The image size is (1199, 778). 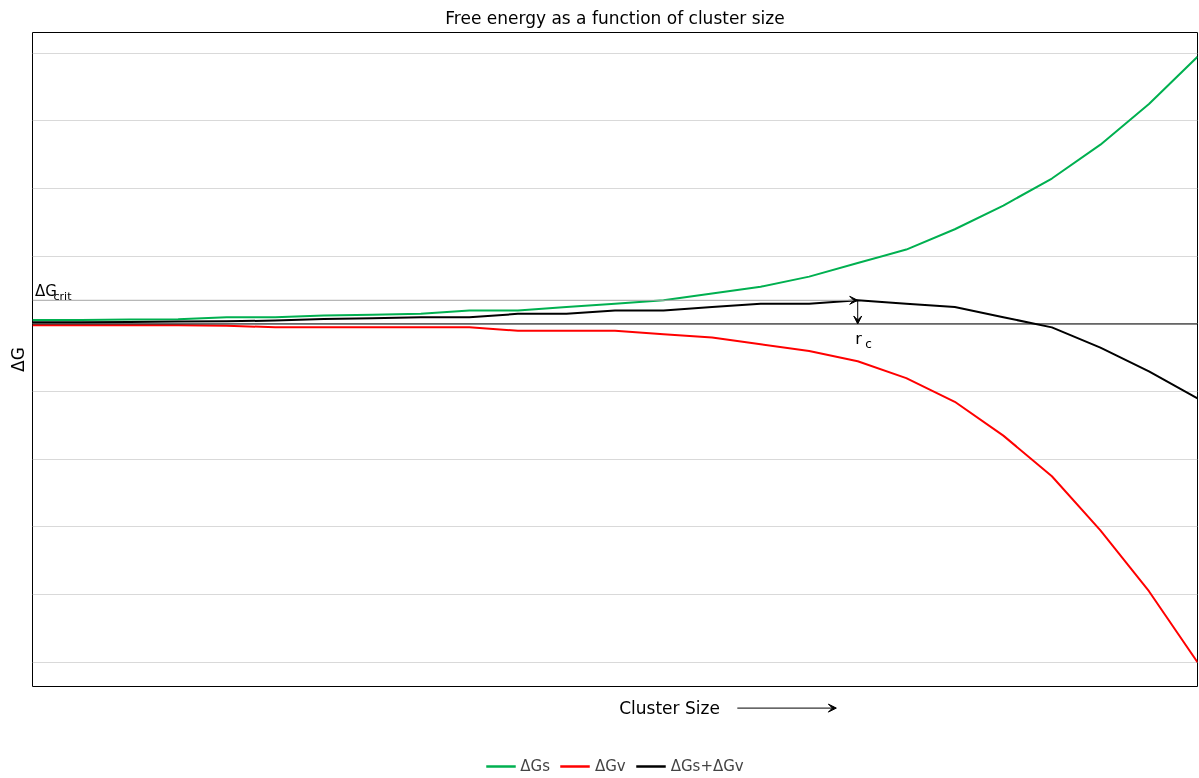 I want to click on chart-title: Free energy as a function of cluster size, so click(x=615, y=17).